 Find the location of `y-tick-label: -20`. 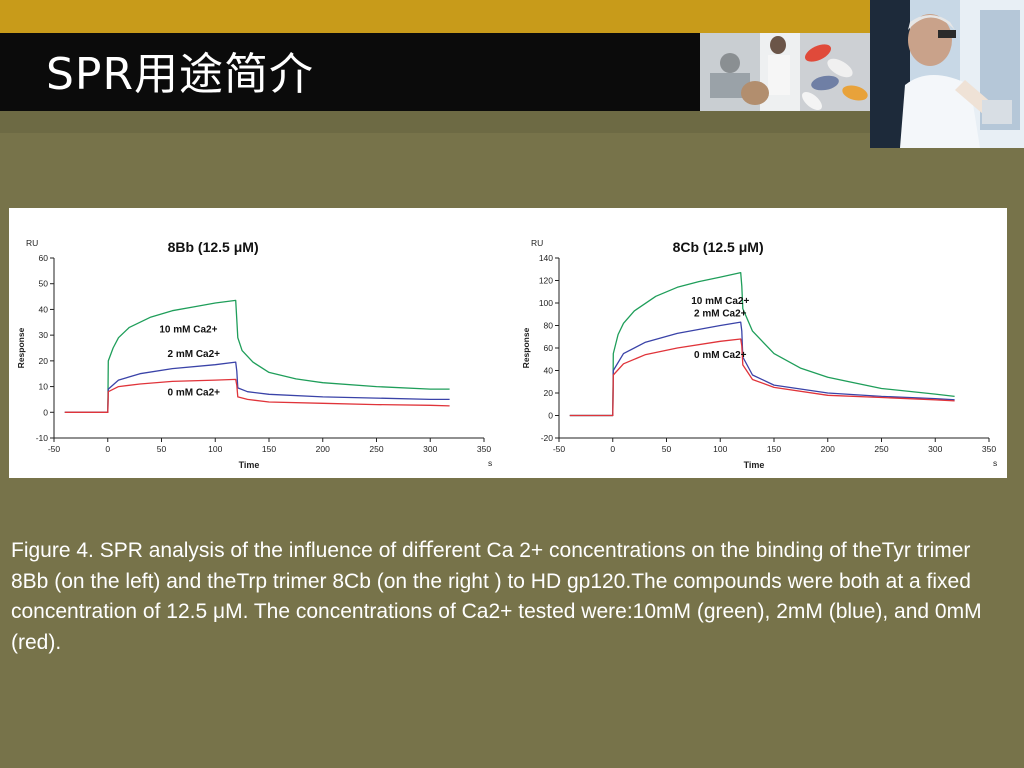

y-tick-label: -20 is located at coordinates (547, 438).